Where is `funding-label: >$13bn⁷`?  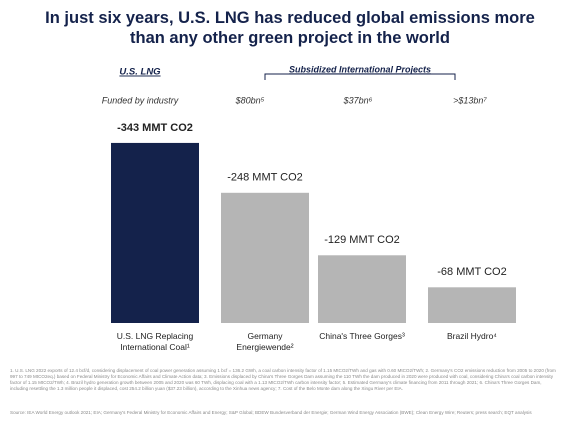 funding-label: >$13bn⁷ is located at coordinates (470, 100).